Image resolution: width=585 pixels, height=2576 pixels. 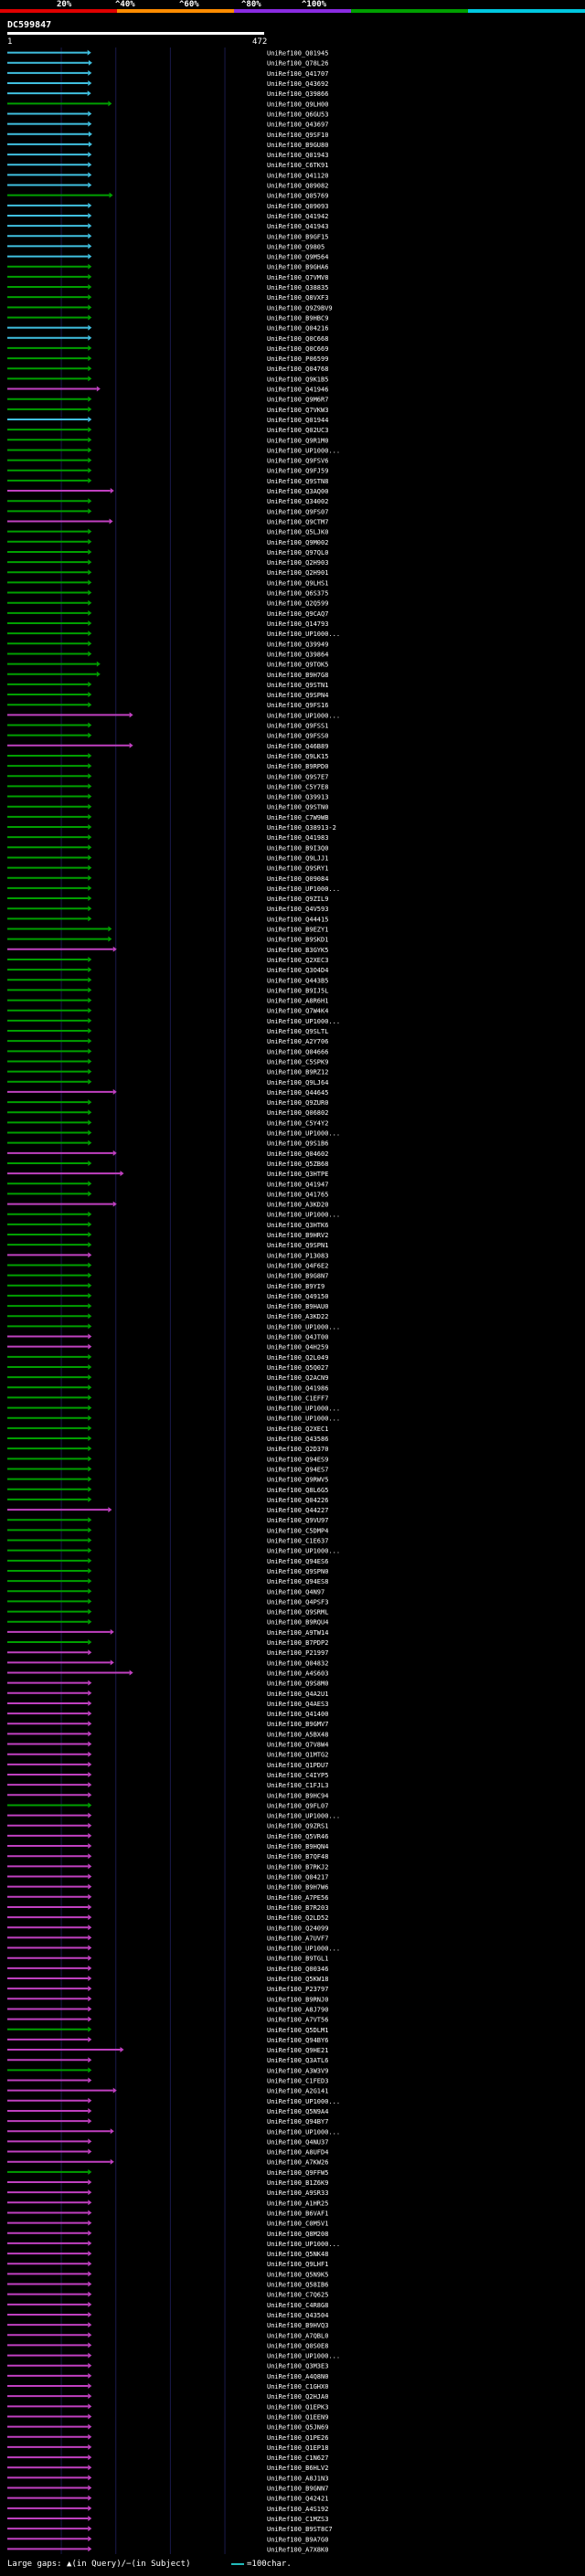 I want to click on hit-label: UniRef100_Q9RWV5, so click(x=298, y=1480).